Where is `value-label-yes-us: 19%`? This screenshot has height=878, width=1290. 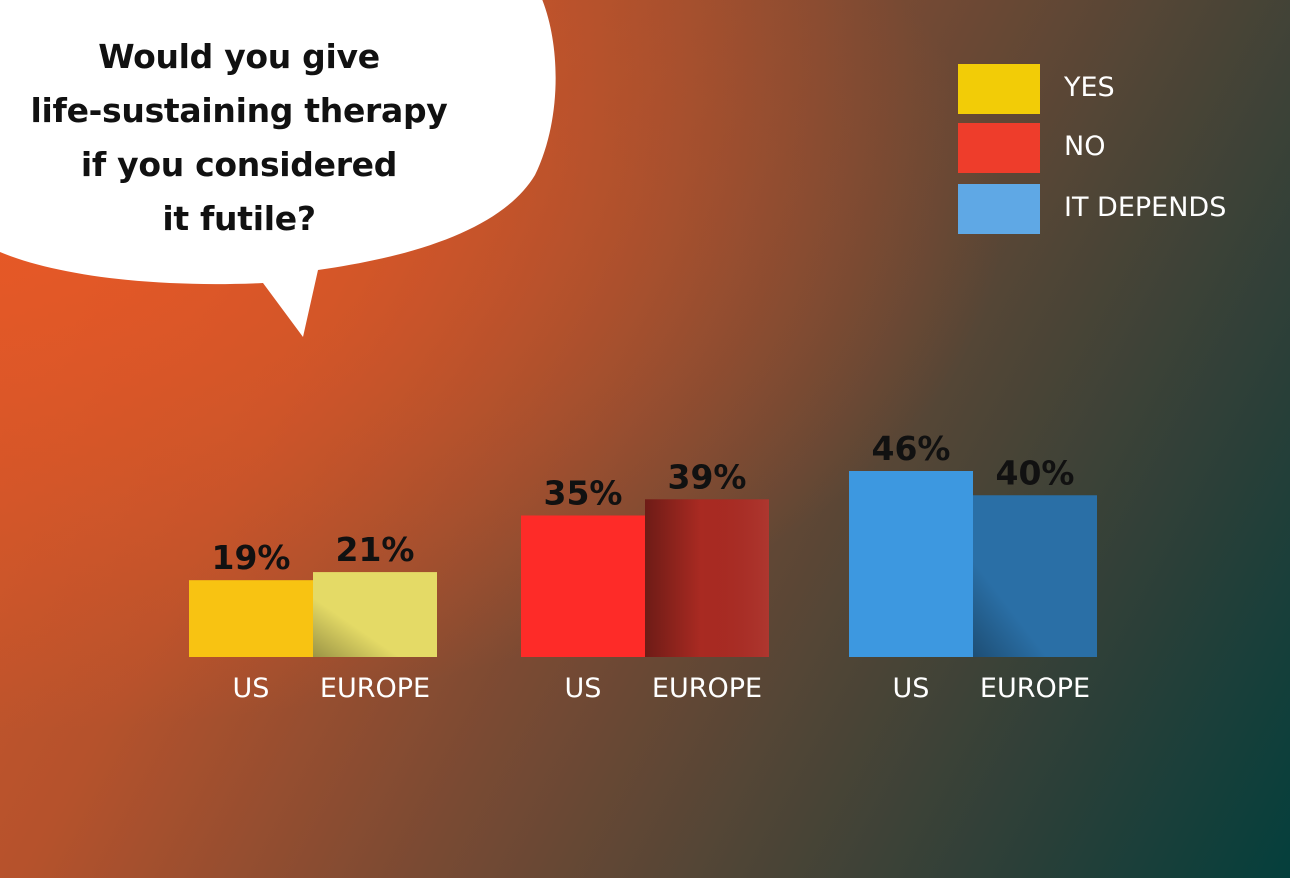 value-label-yes-us: 19% is located at coordinates (251, 557).